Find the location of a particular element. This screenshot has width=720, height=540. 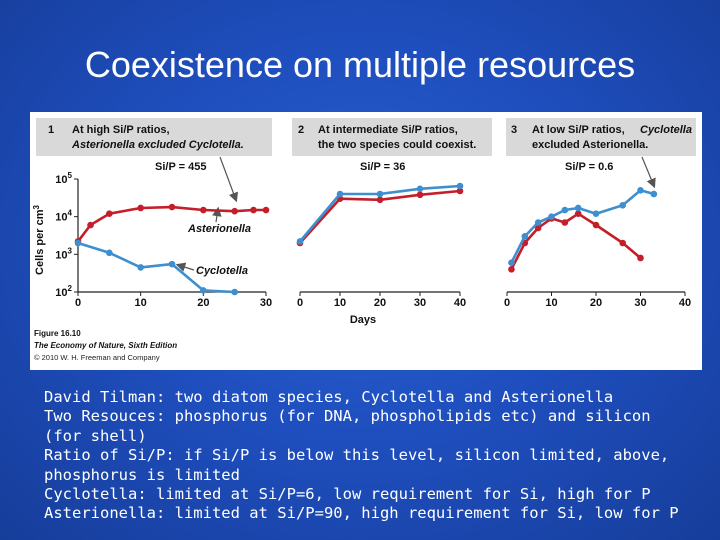

panel-2-x-tick-label: 10 is located at coordinates (340, 303).